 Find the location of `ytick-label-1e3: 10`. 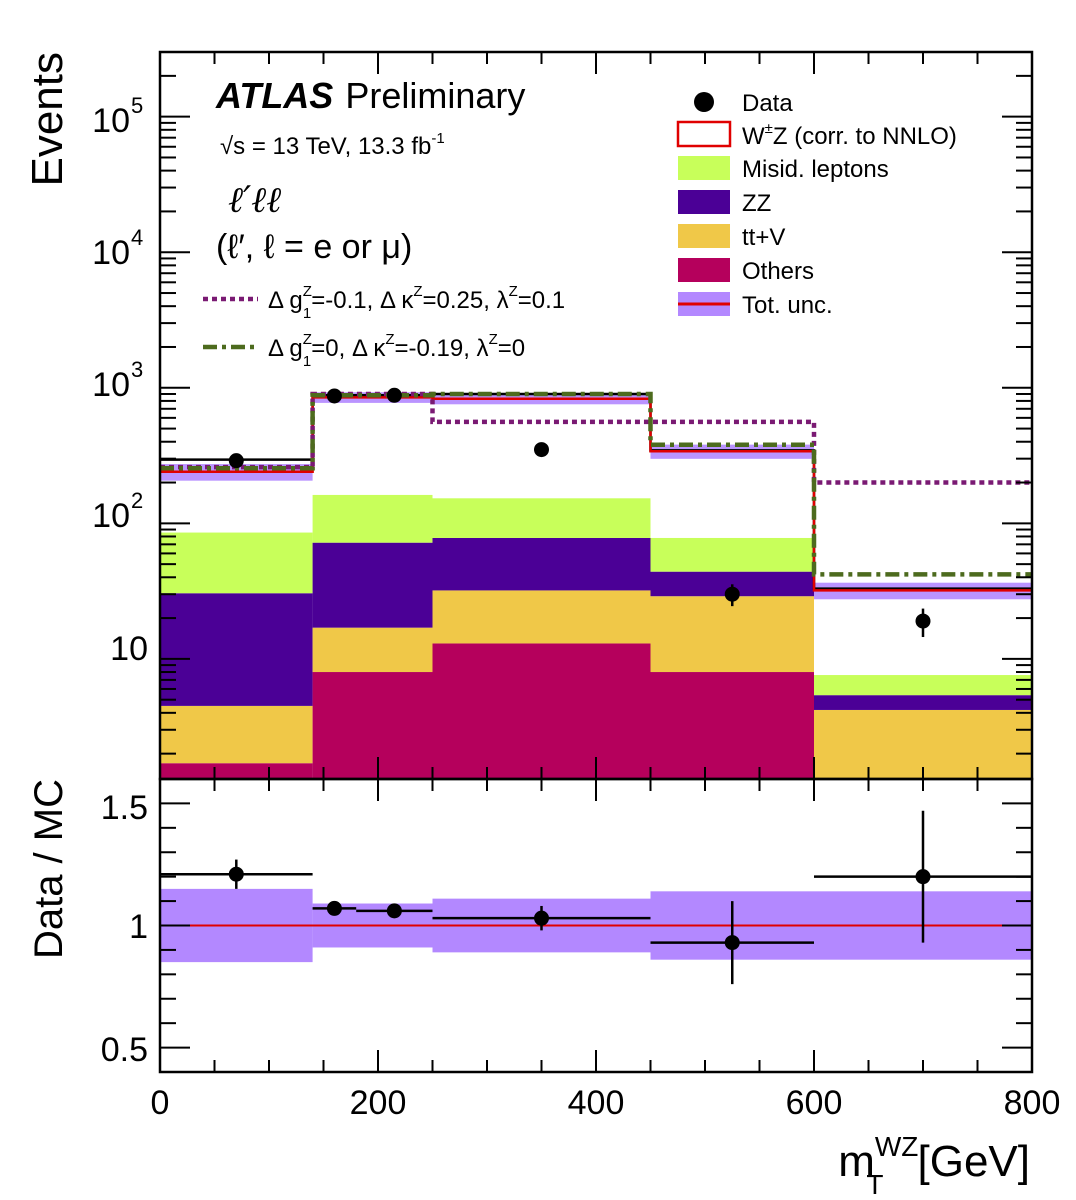

ytick-label-1e3: 10 is located at coordinates (111, 385).